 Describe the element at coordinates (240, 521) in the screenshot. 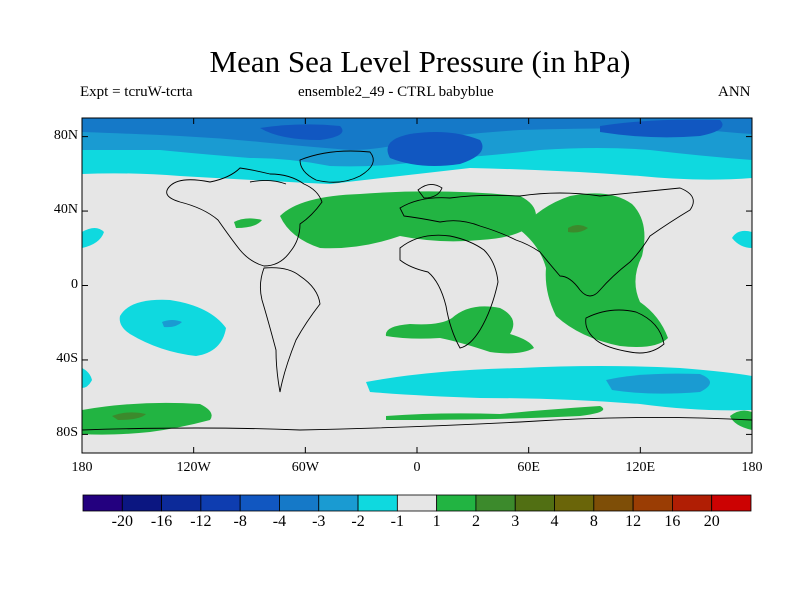

I see `colorbar-label: -8` at that location.